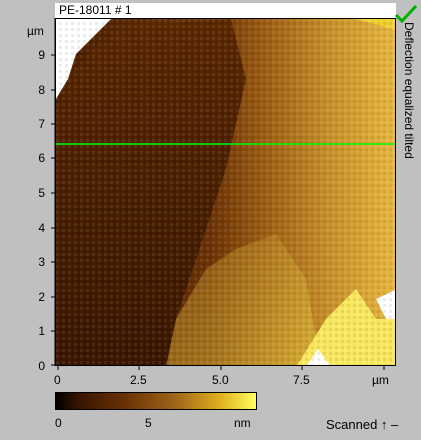 This screenshot has width=421, height=440. I want to click on image-title: PE-18011 # 1, so click(225, 10).